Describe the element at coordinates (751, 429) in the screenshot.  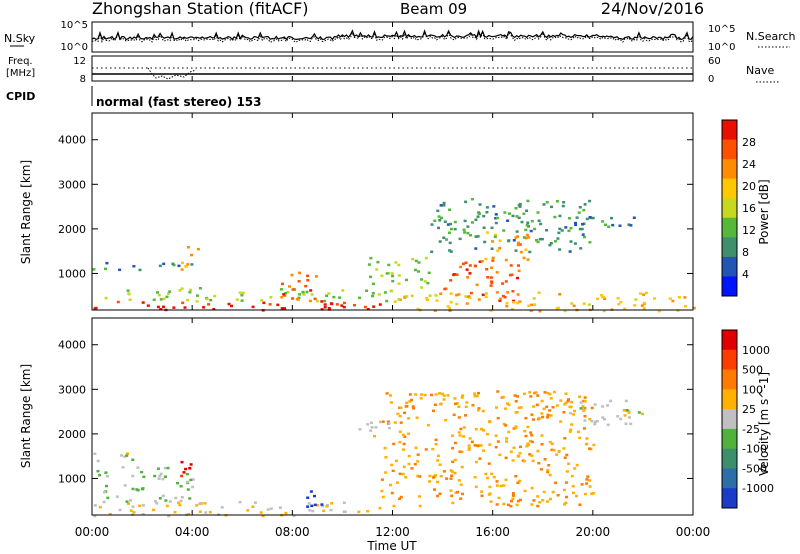
I see `colorbar-tick-label: -25` at that location.